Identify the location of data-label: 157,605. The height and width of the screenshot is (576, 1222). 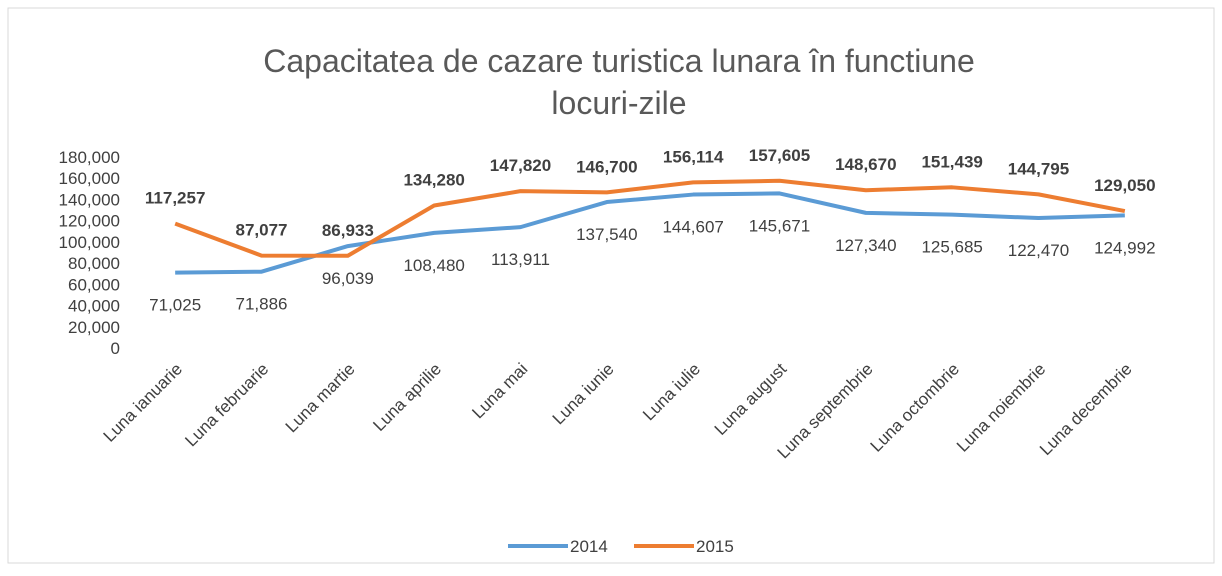
(779, 155).